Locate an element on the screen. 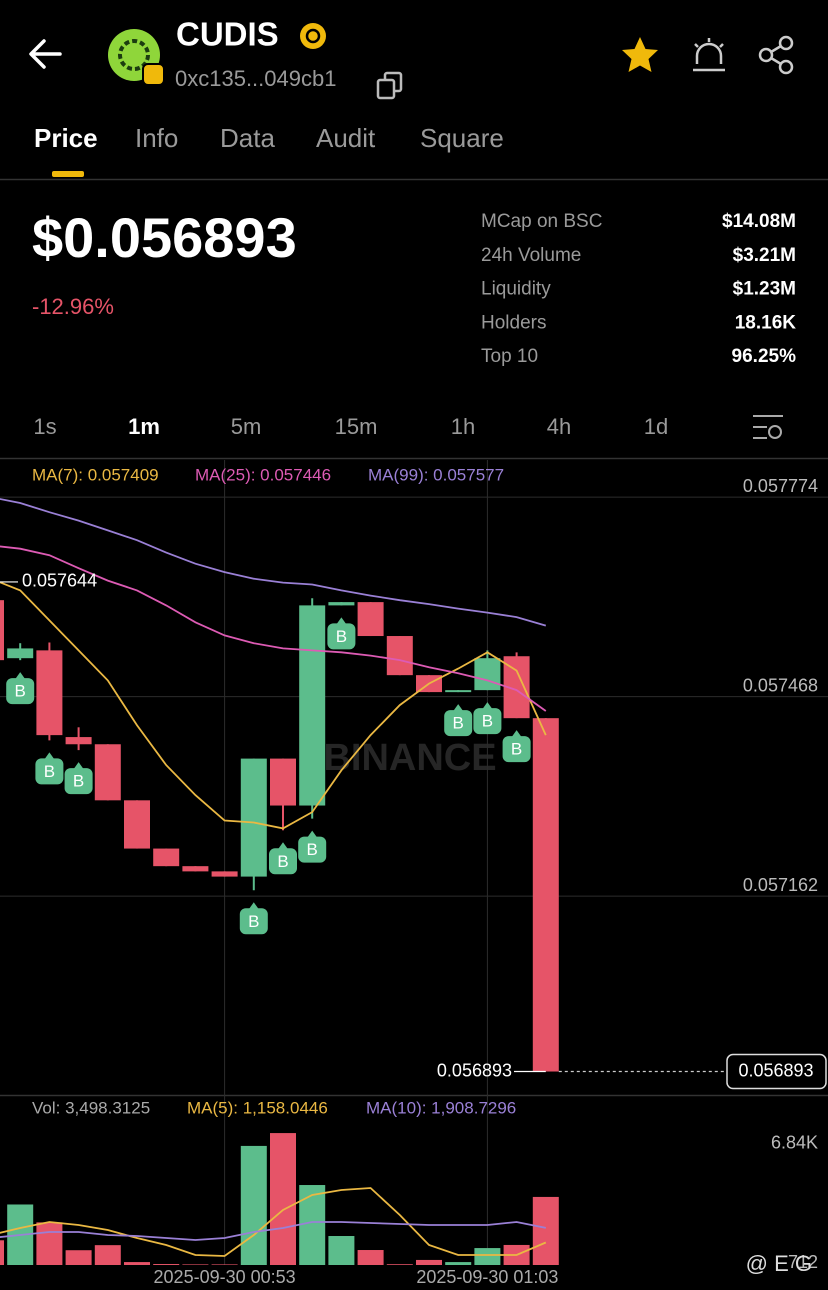  stat-label: Liquidity is located at coordinates (516, 289).